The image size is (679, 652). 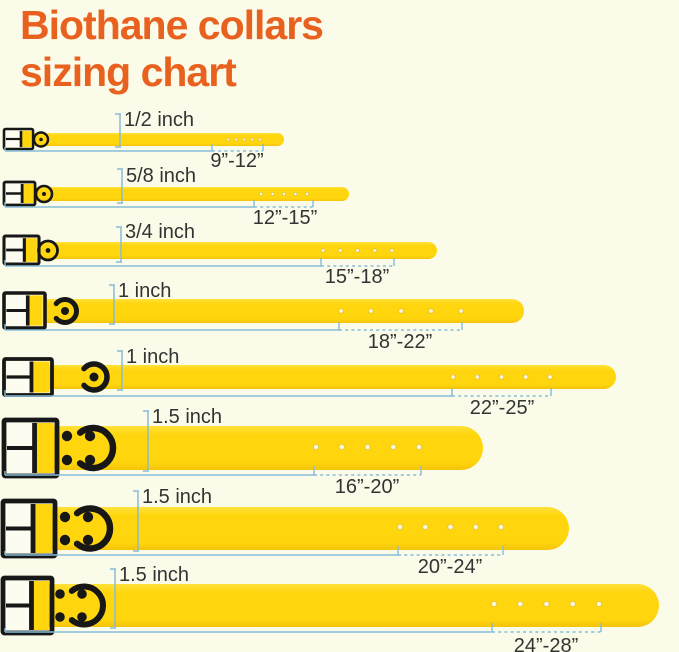 What do you see at coordinates (175, 197) in the screenshot?
I see `collar-row: 5/8 inch 12”-15”` at bounding box center [175, 197].